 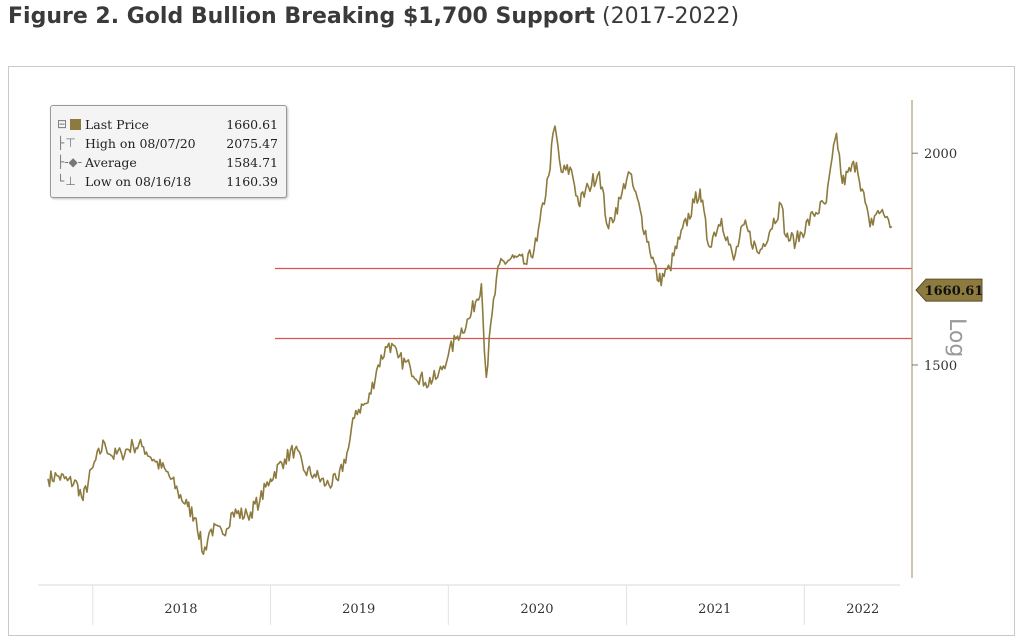 What do you see at coordinates (956, 337) in the screenshot?
I see `log-scale-label: Log` at bounding box center [956, 337].